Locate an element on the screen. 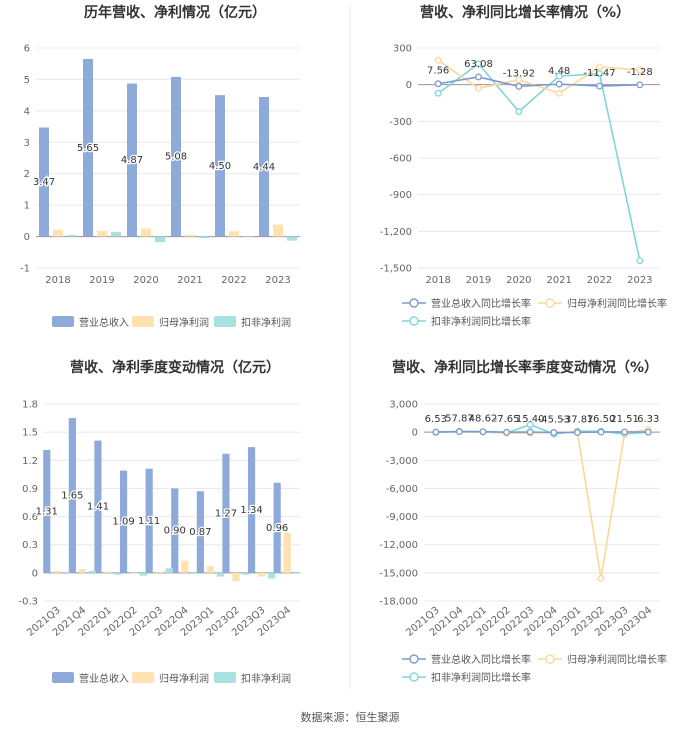  line-data-label: 4.48 is located at coordinates (559, 71).